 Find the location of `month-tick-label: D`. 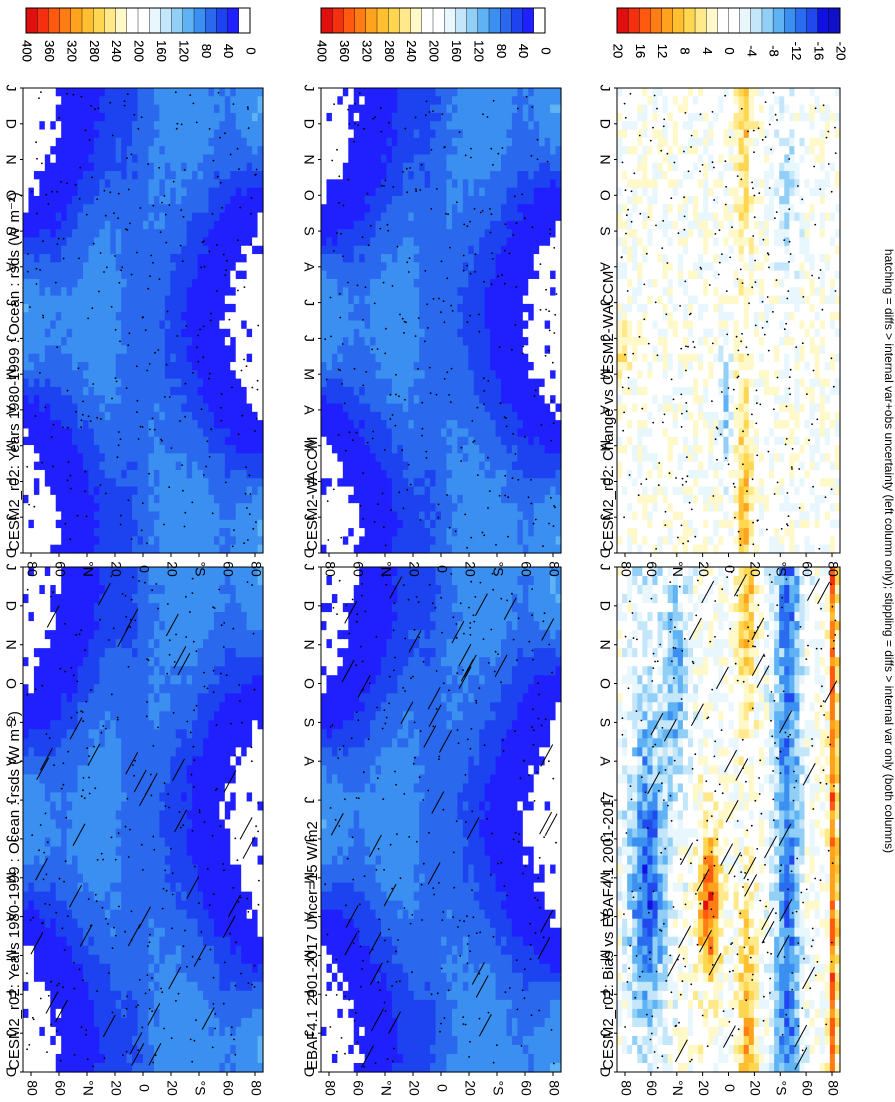

month-tick-label: D is located at coordinates (11, 606).